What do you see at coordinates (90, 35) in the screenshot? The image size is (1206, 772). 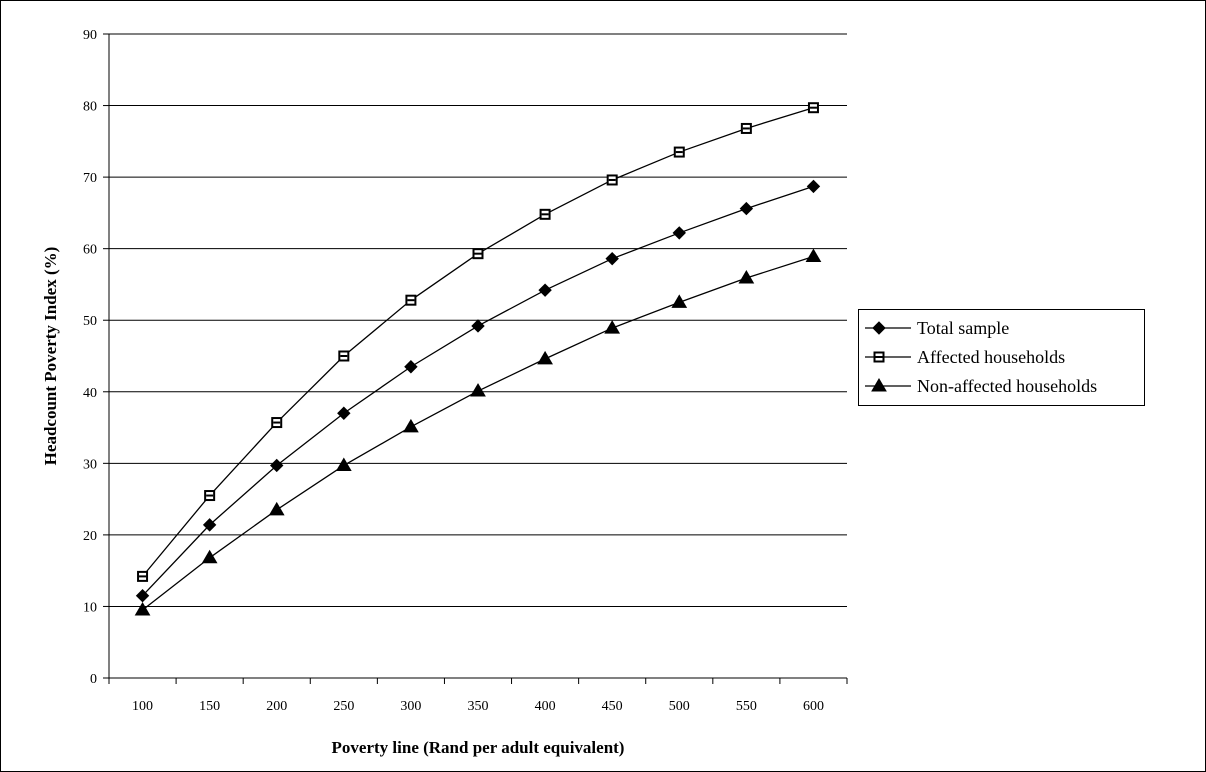 I see `y-tick-label: 90` at bounding box center [90, 35].